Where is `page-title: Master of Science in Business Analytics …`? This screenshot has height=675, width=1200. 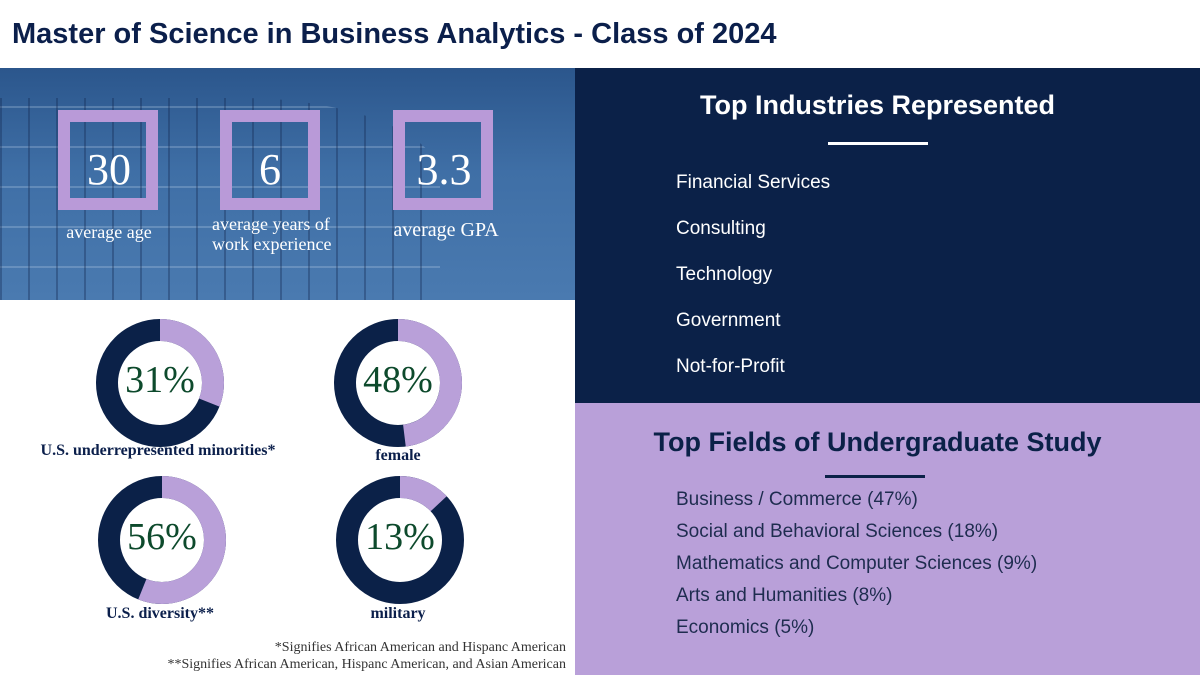
page-title: Master of Science in Business Analytics … is located at coordinates (394, 34).